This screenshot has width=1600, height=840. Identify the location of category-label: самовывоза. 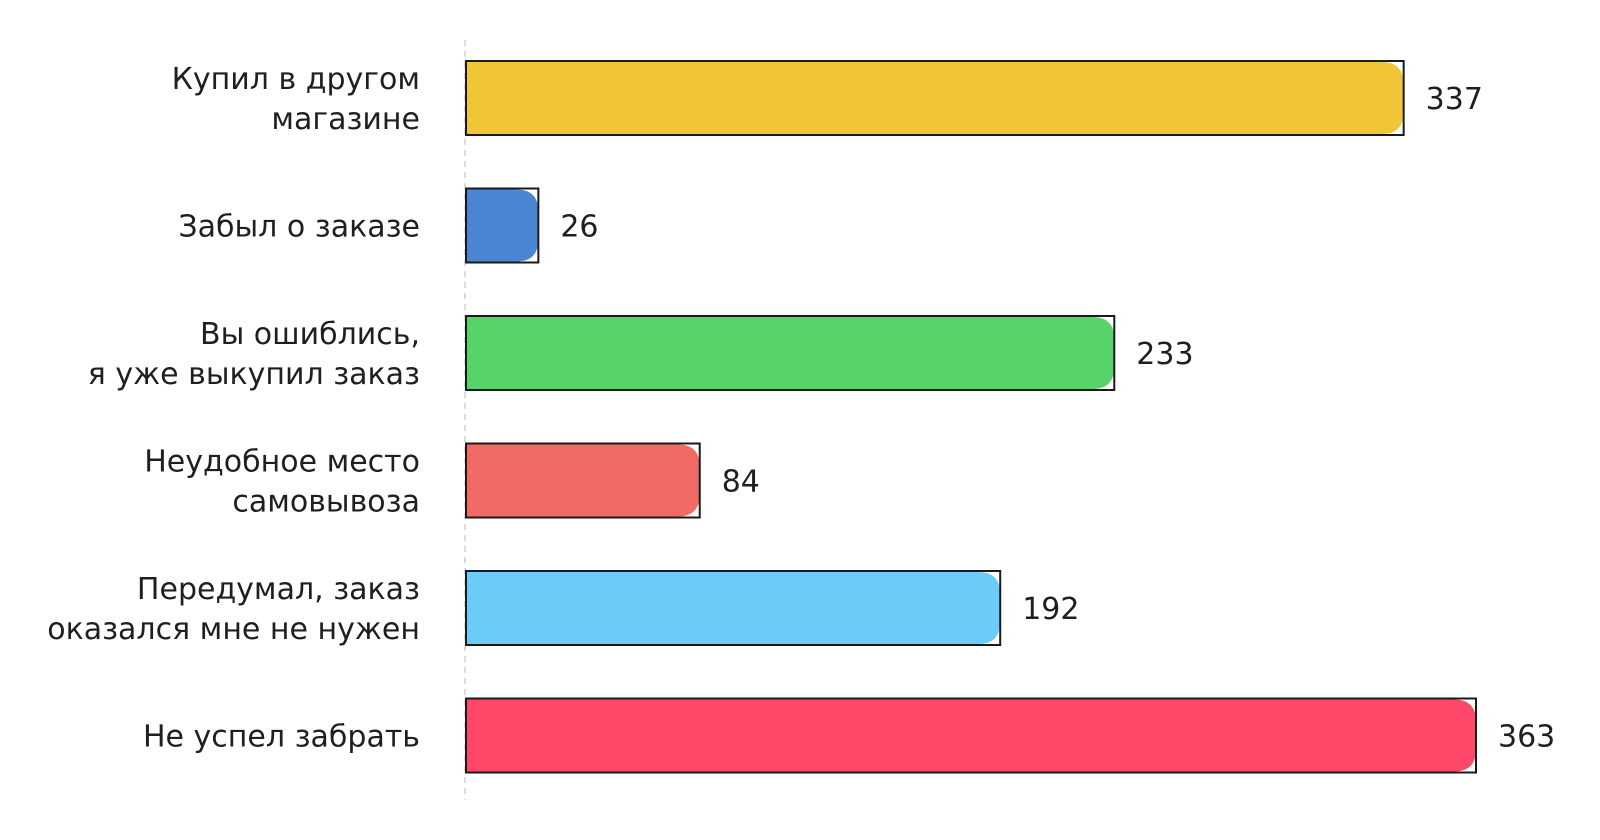
(326, 502).